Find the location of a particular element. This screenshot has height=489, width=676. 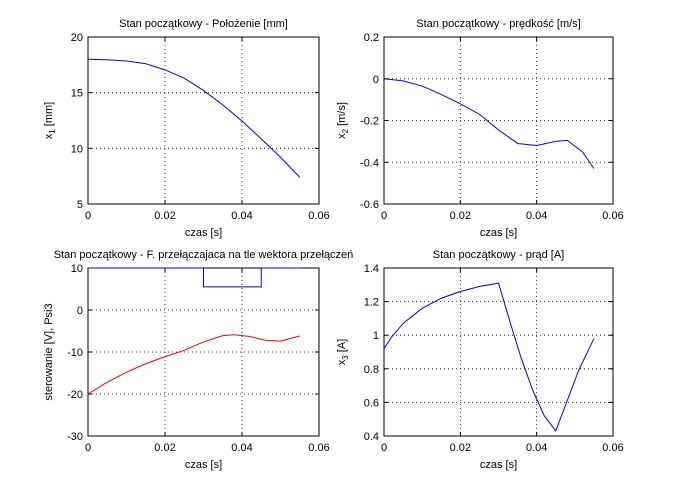

chart-3-x-tick-label: 0.02 is located at coordinates (164, 448).